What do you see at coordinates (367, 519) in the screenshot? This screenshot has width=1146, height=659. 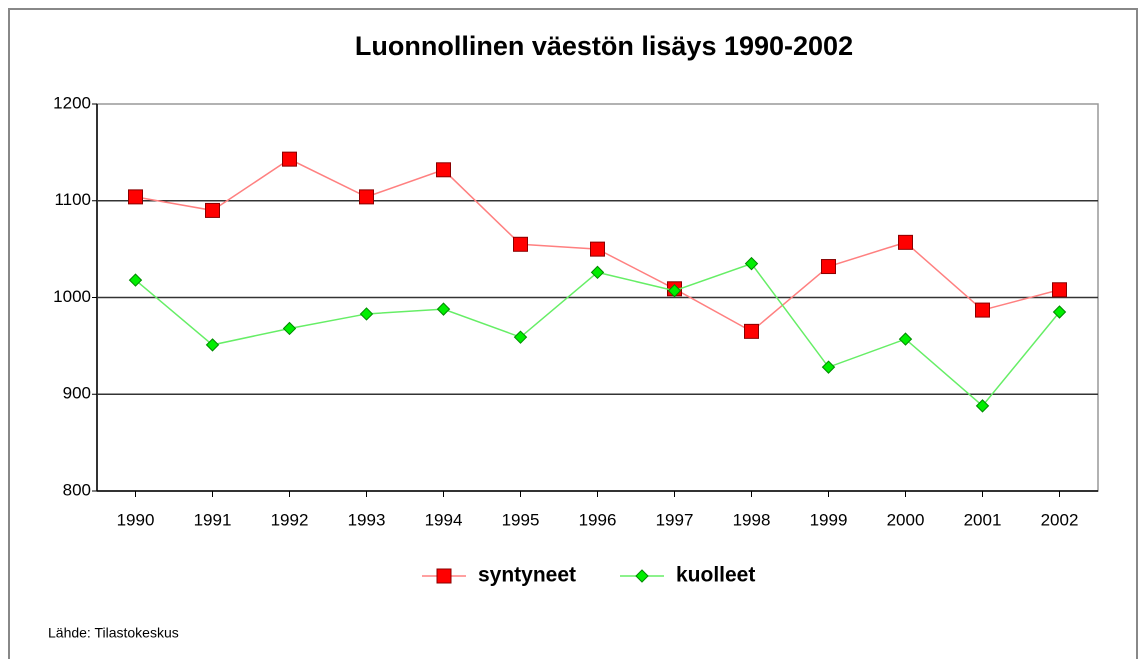 I see `x-tick-label: 1993` at bounding box center [367, 519].